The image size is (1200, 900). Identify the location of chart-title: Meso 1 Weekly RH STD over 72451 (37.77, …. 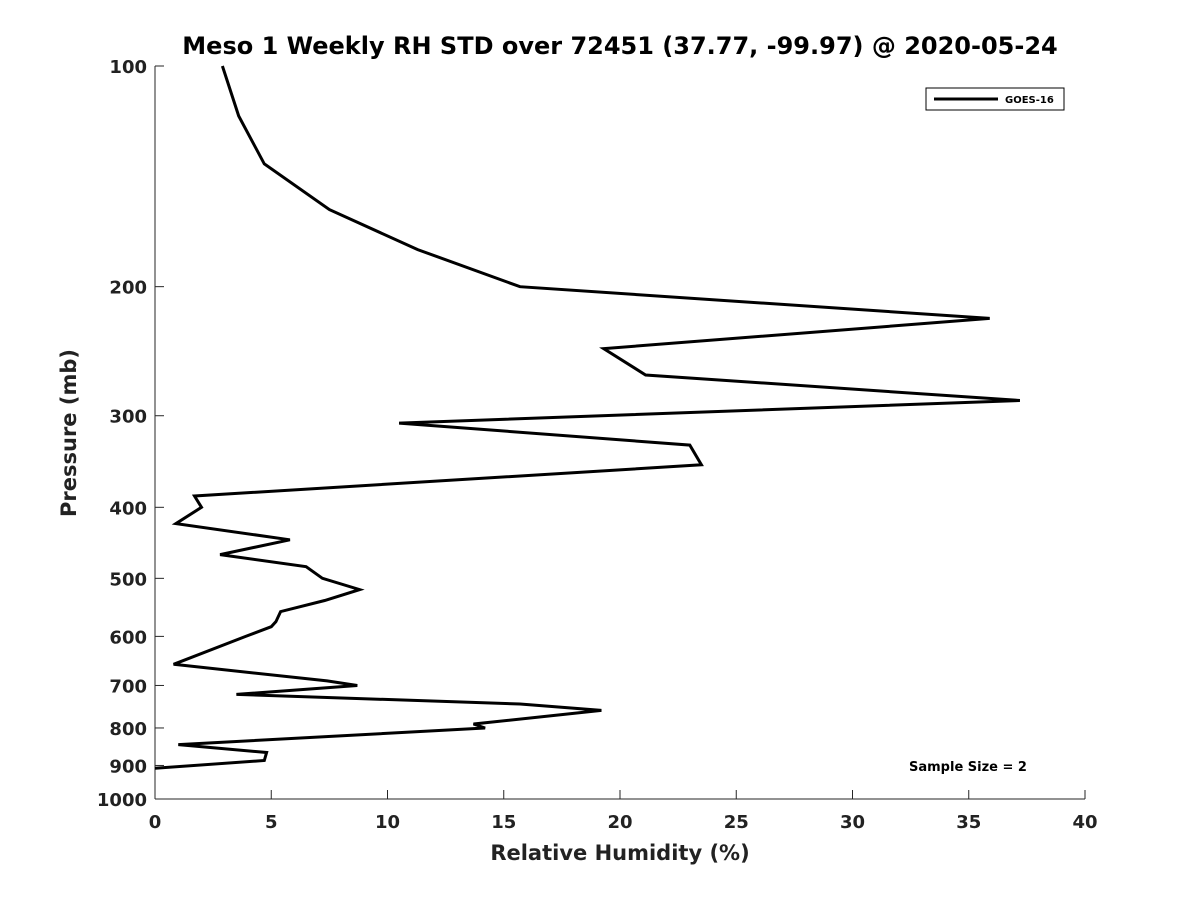
(619, 46).